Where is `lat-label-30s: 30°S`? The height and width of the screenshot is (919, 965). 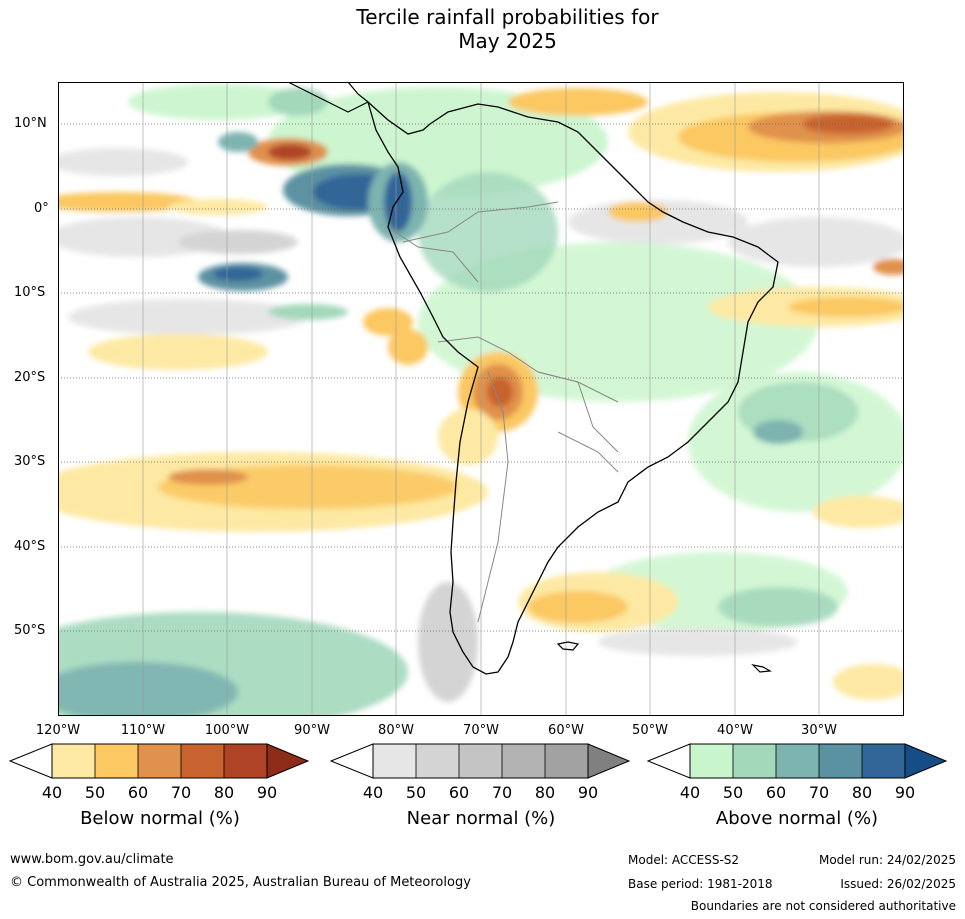 lat-label-30s: 30°S is located at coordinates (30, 461).